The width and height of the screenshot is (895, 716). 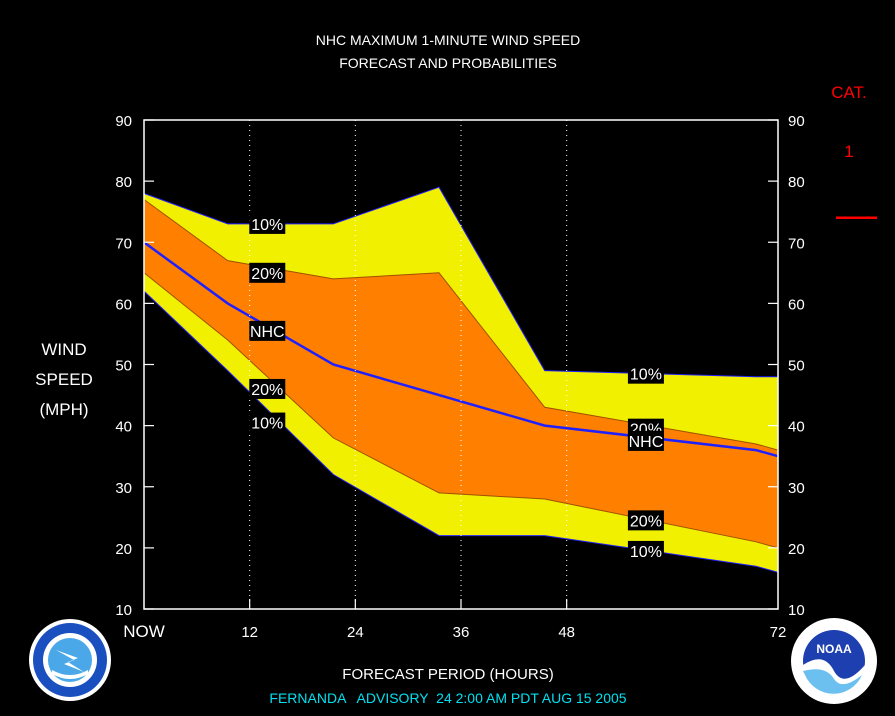 What do you see at coordinates (796, 427) in the screenshot?
I see `y-tick-label-right: 40` at bounding box center [796, 427].